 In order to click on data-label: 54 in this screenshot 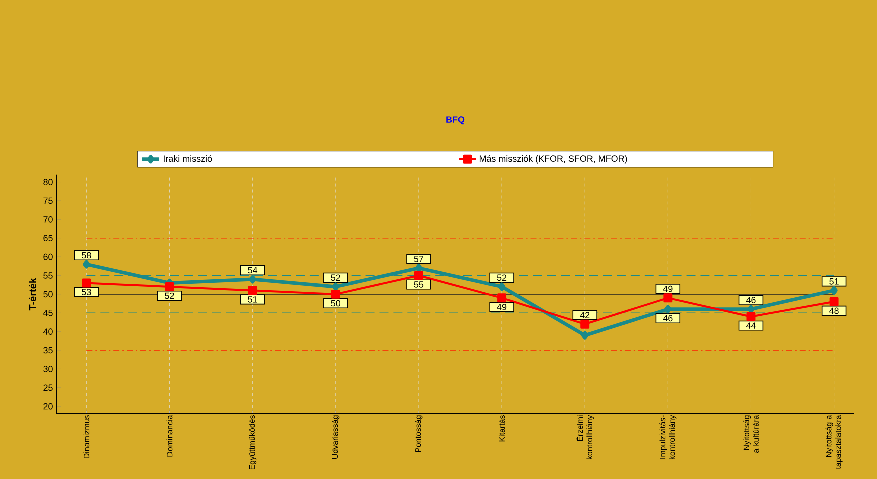, I will do `click(253, 270)`.